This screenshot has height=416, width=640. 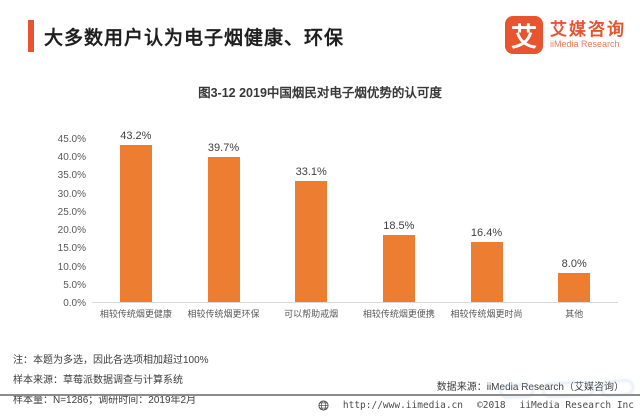 I want to click on page-header: 大多数用户认为电子烟健康、环保, so click(x=186, y=36).